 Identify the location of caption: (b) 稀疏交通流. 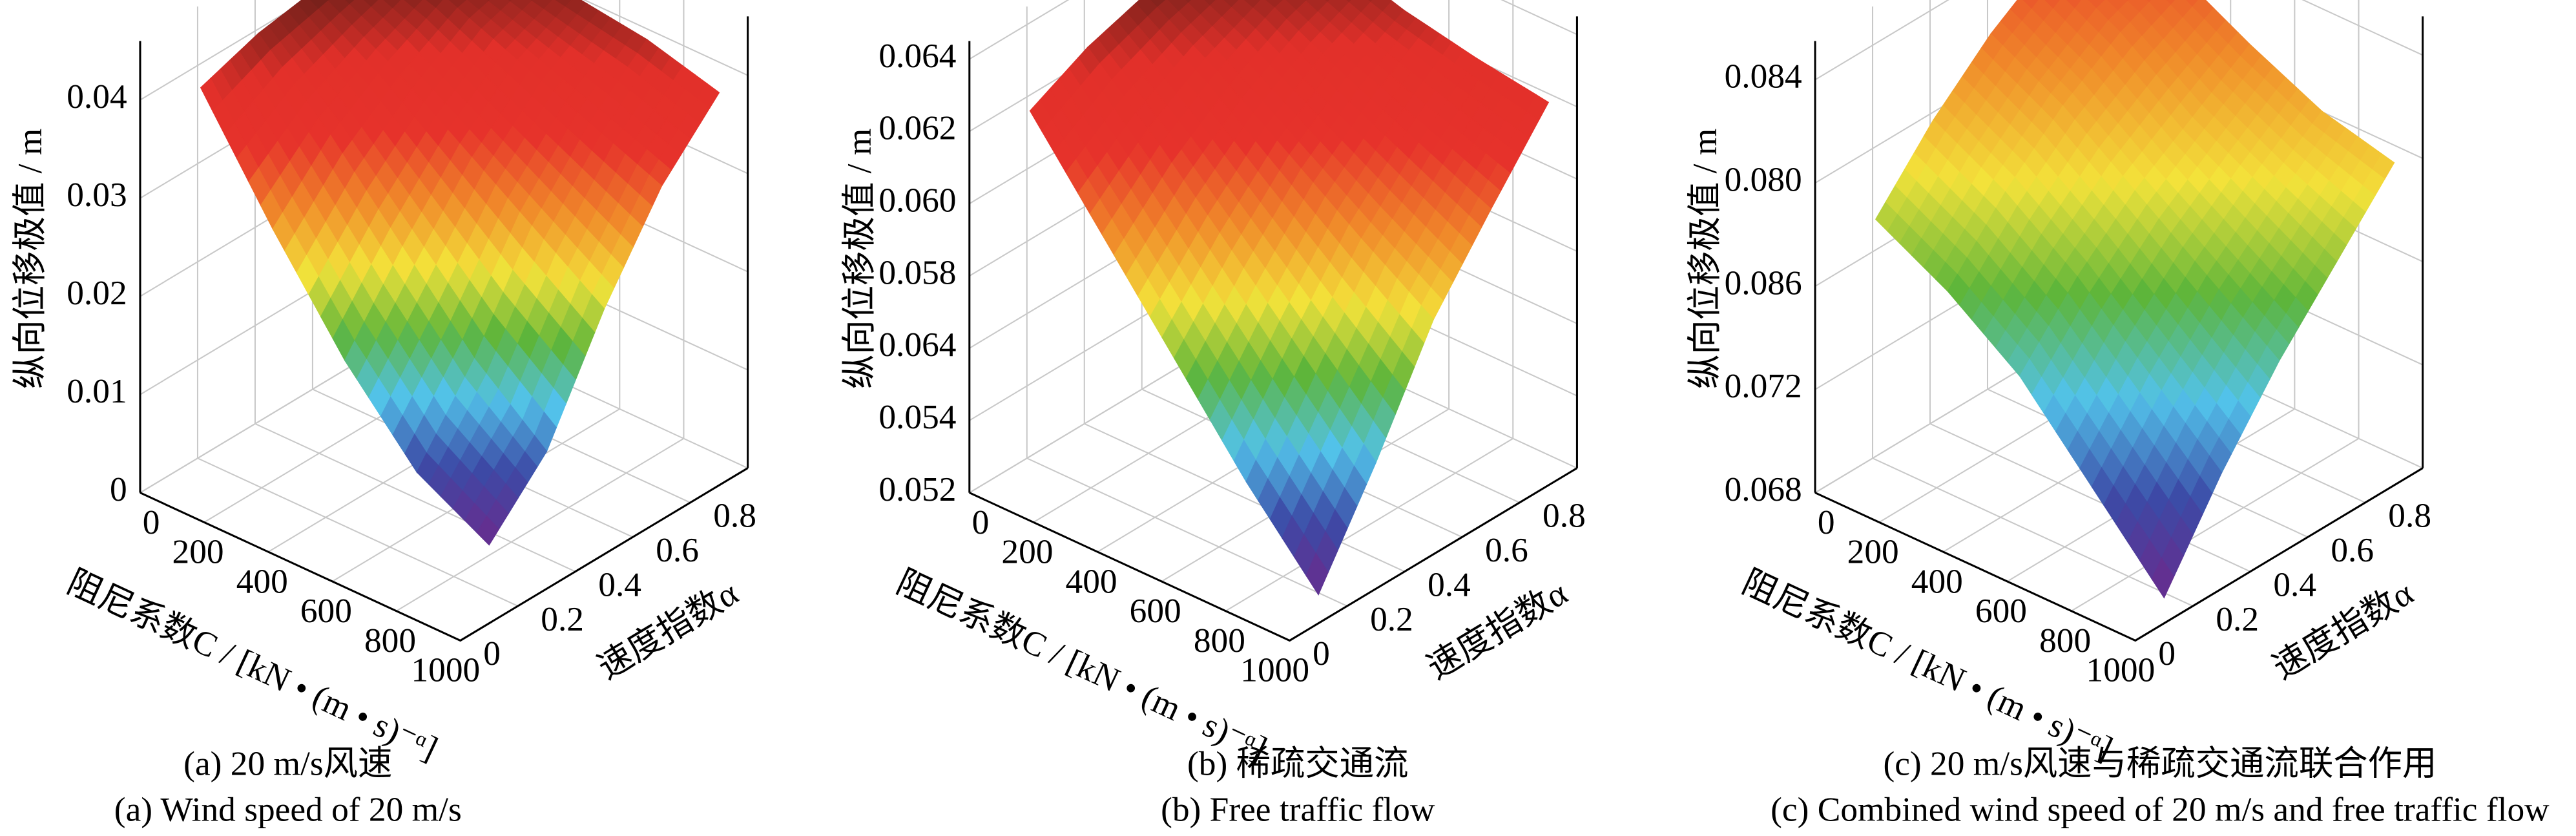
(1297, 763).